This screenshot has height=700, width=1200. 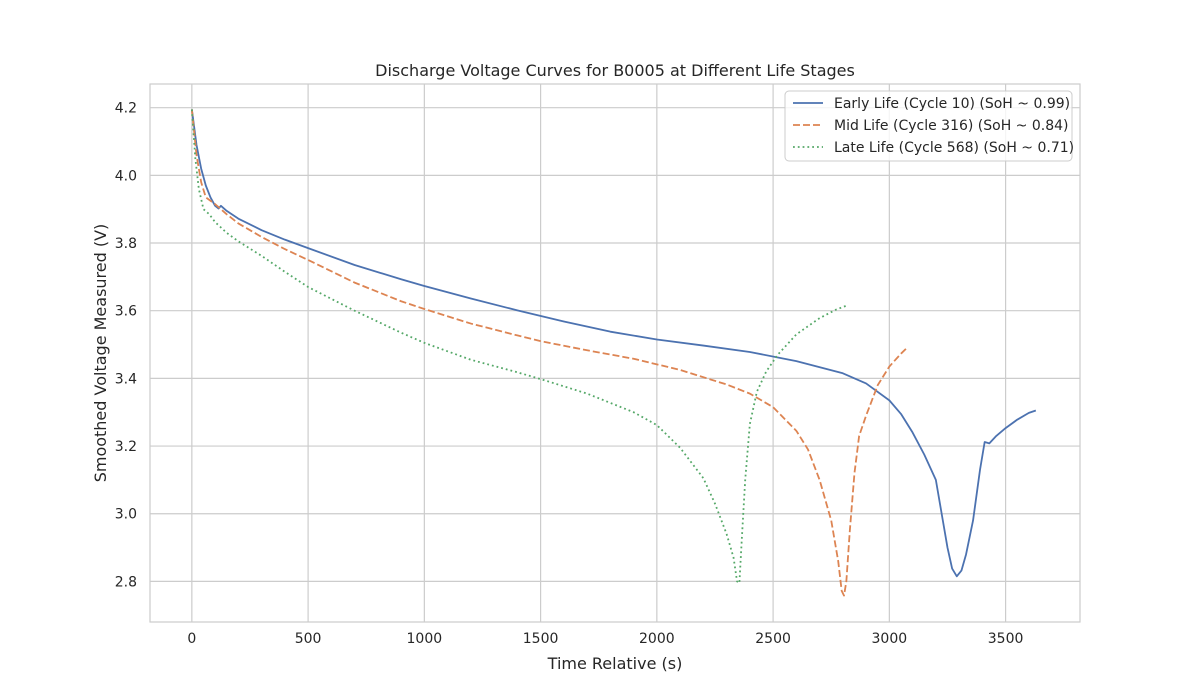 What do you see at coordinates (890, 639) in the screenshot?
I see `x-tick-label: 3000` at bounding box center [890, 639].